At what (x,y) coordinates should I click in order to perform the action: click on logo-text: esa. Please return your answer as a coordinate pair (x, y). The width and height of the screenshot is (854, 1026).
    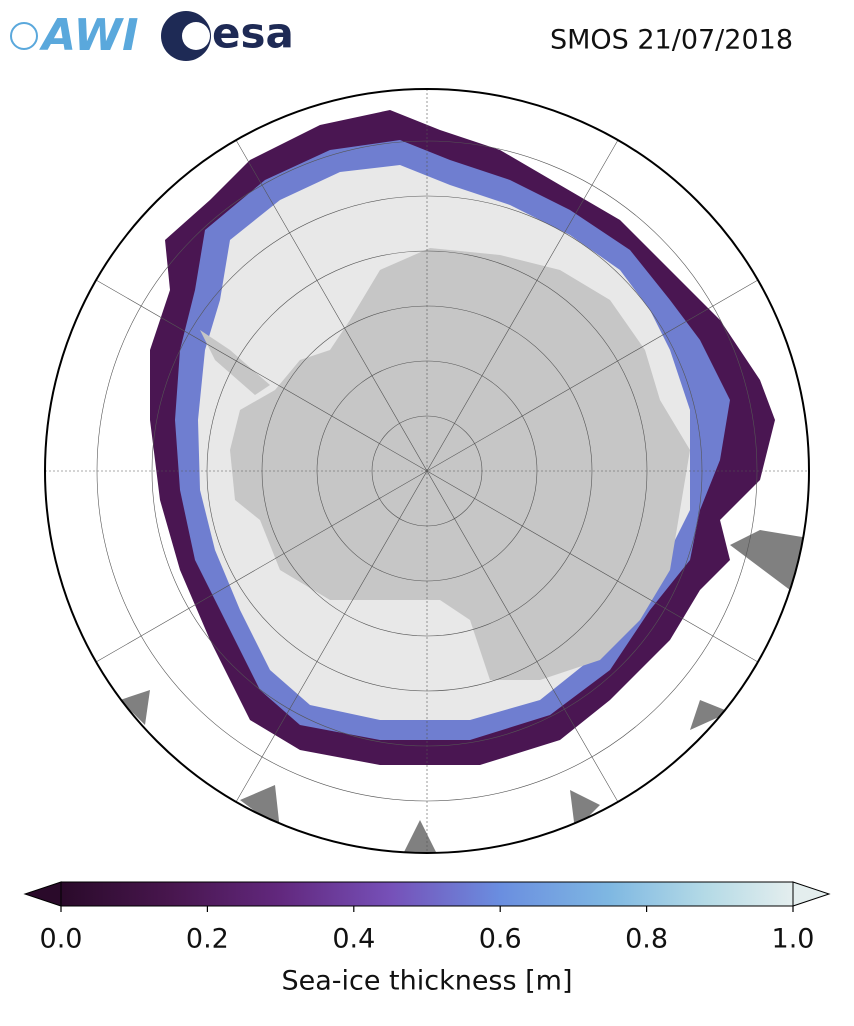
    Looking at the image, I should click on (253, 33).